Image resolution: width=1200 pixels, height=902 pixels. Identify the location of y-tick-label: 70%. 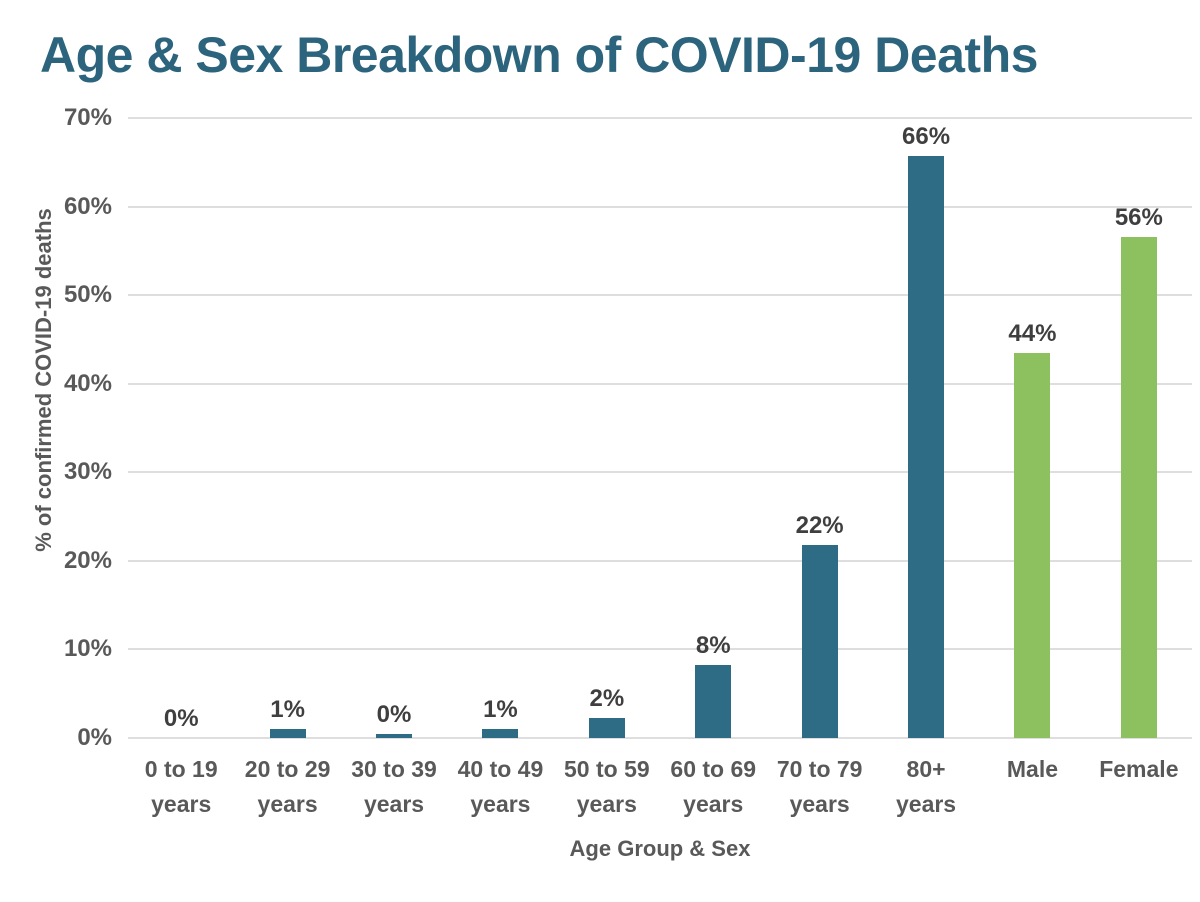
(87, 117).